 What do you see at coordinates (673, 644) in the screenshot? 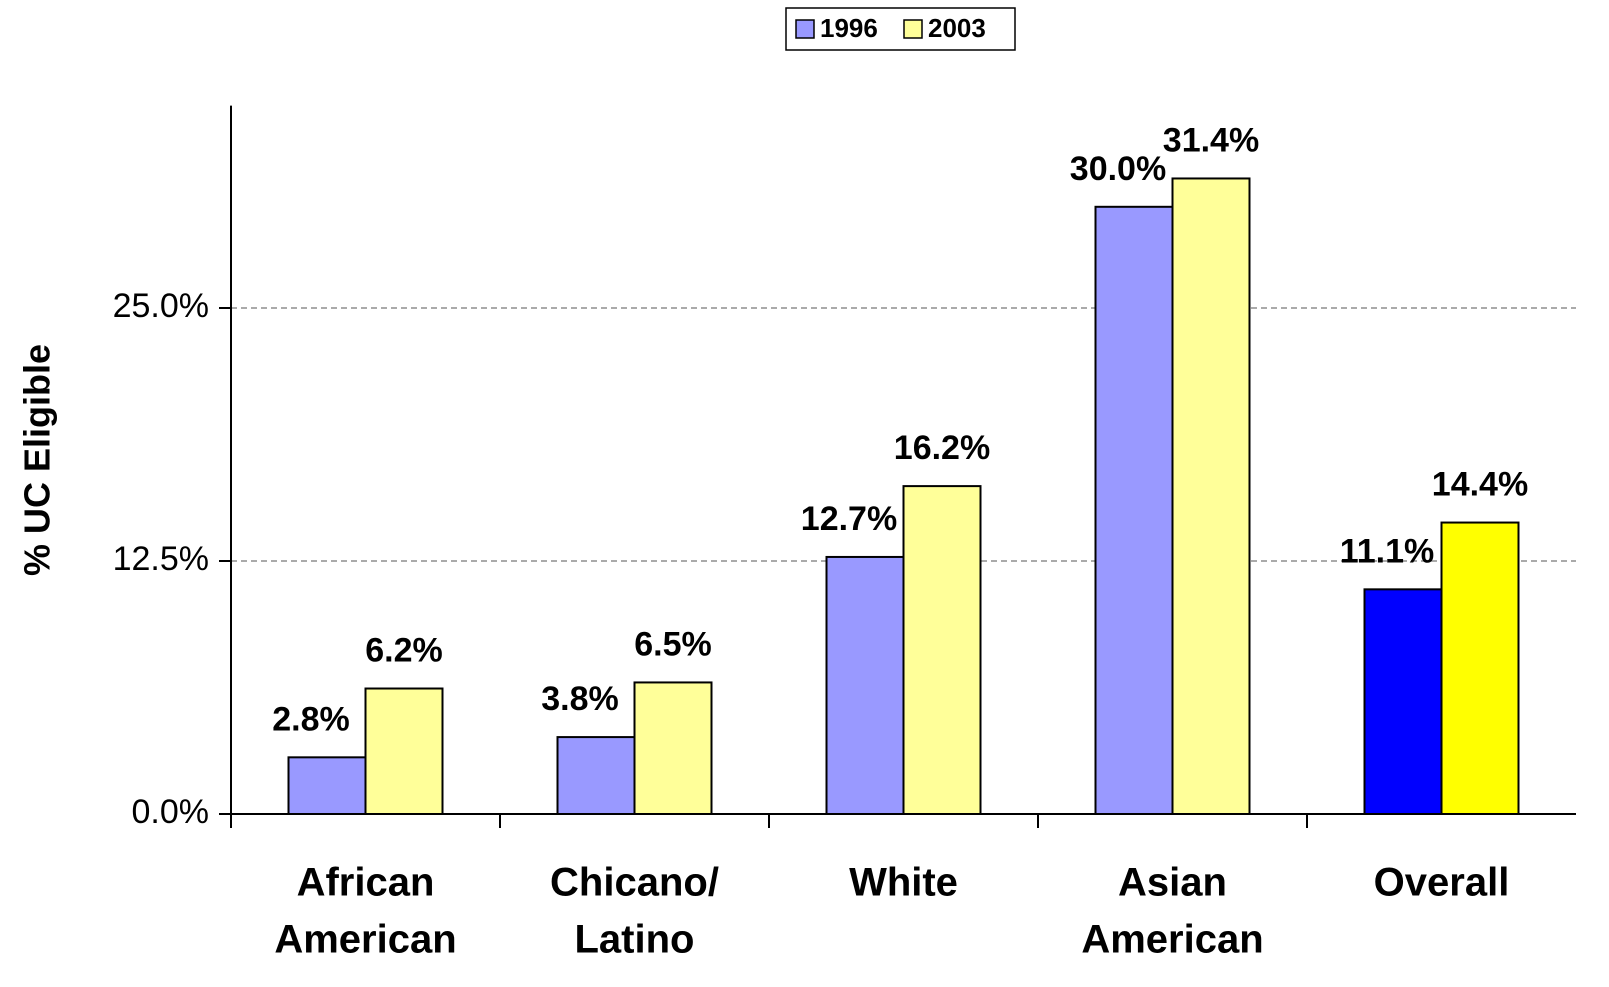
I see `value-label: 6.5%` at bounding box center [673, 644].